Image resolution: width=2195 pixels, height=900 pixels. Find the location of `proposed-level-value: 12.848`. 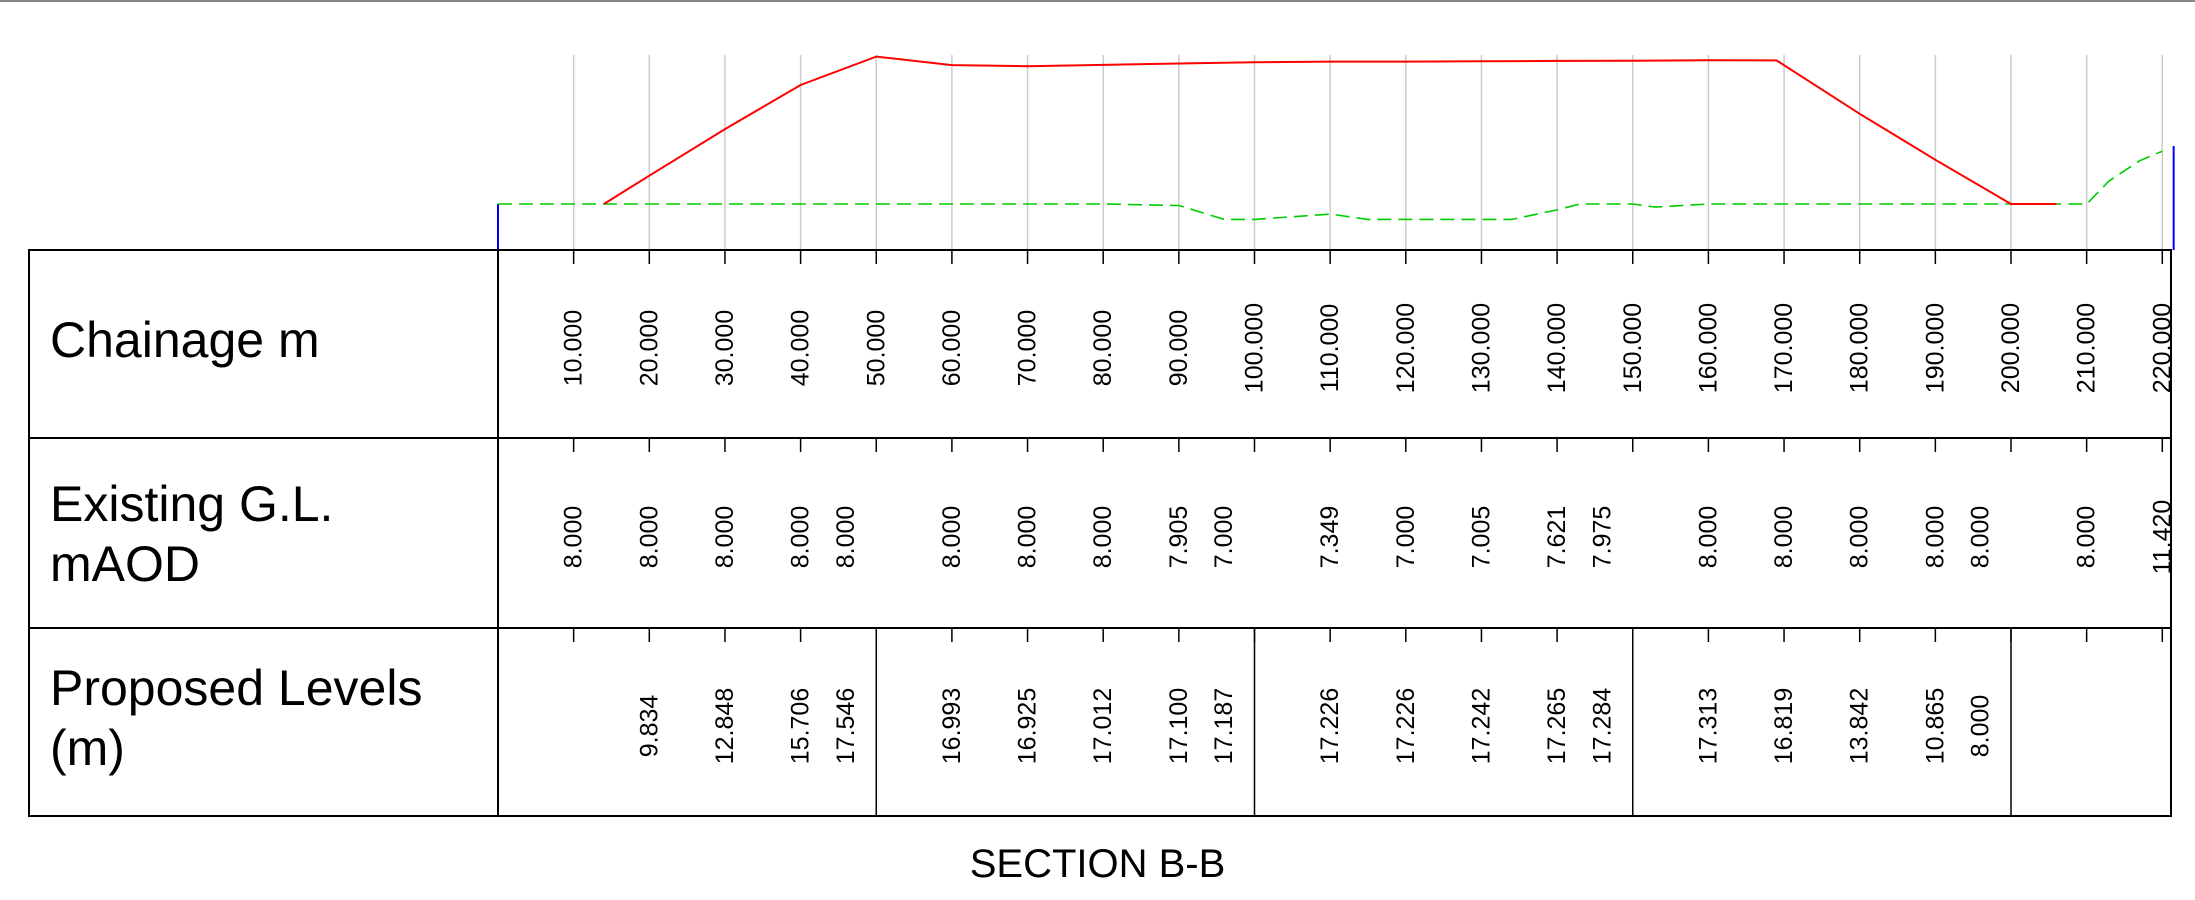

proposed-level-value: 12.848 is located at coordinates (725, 726).